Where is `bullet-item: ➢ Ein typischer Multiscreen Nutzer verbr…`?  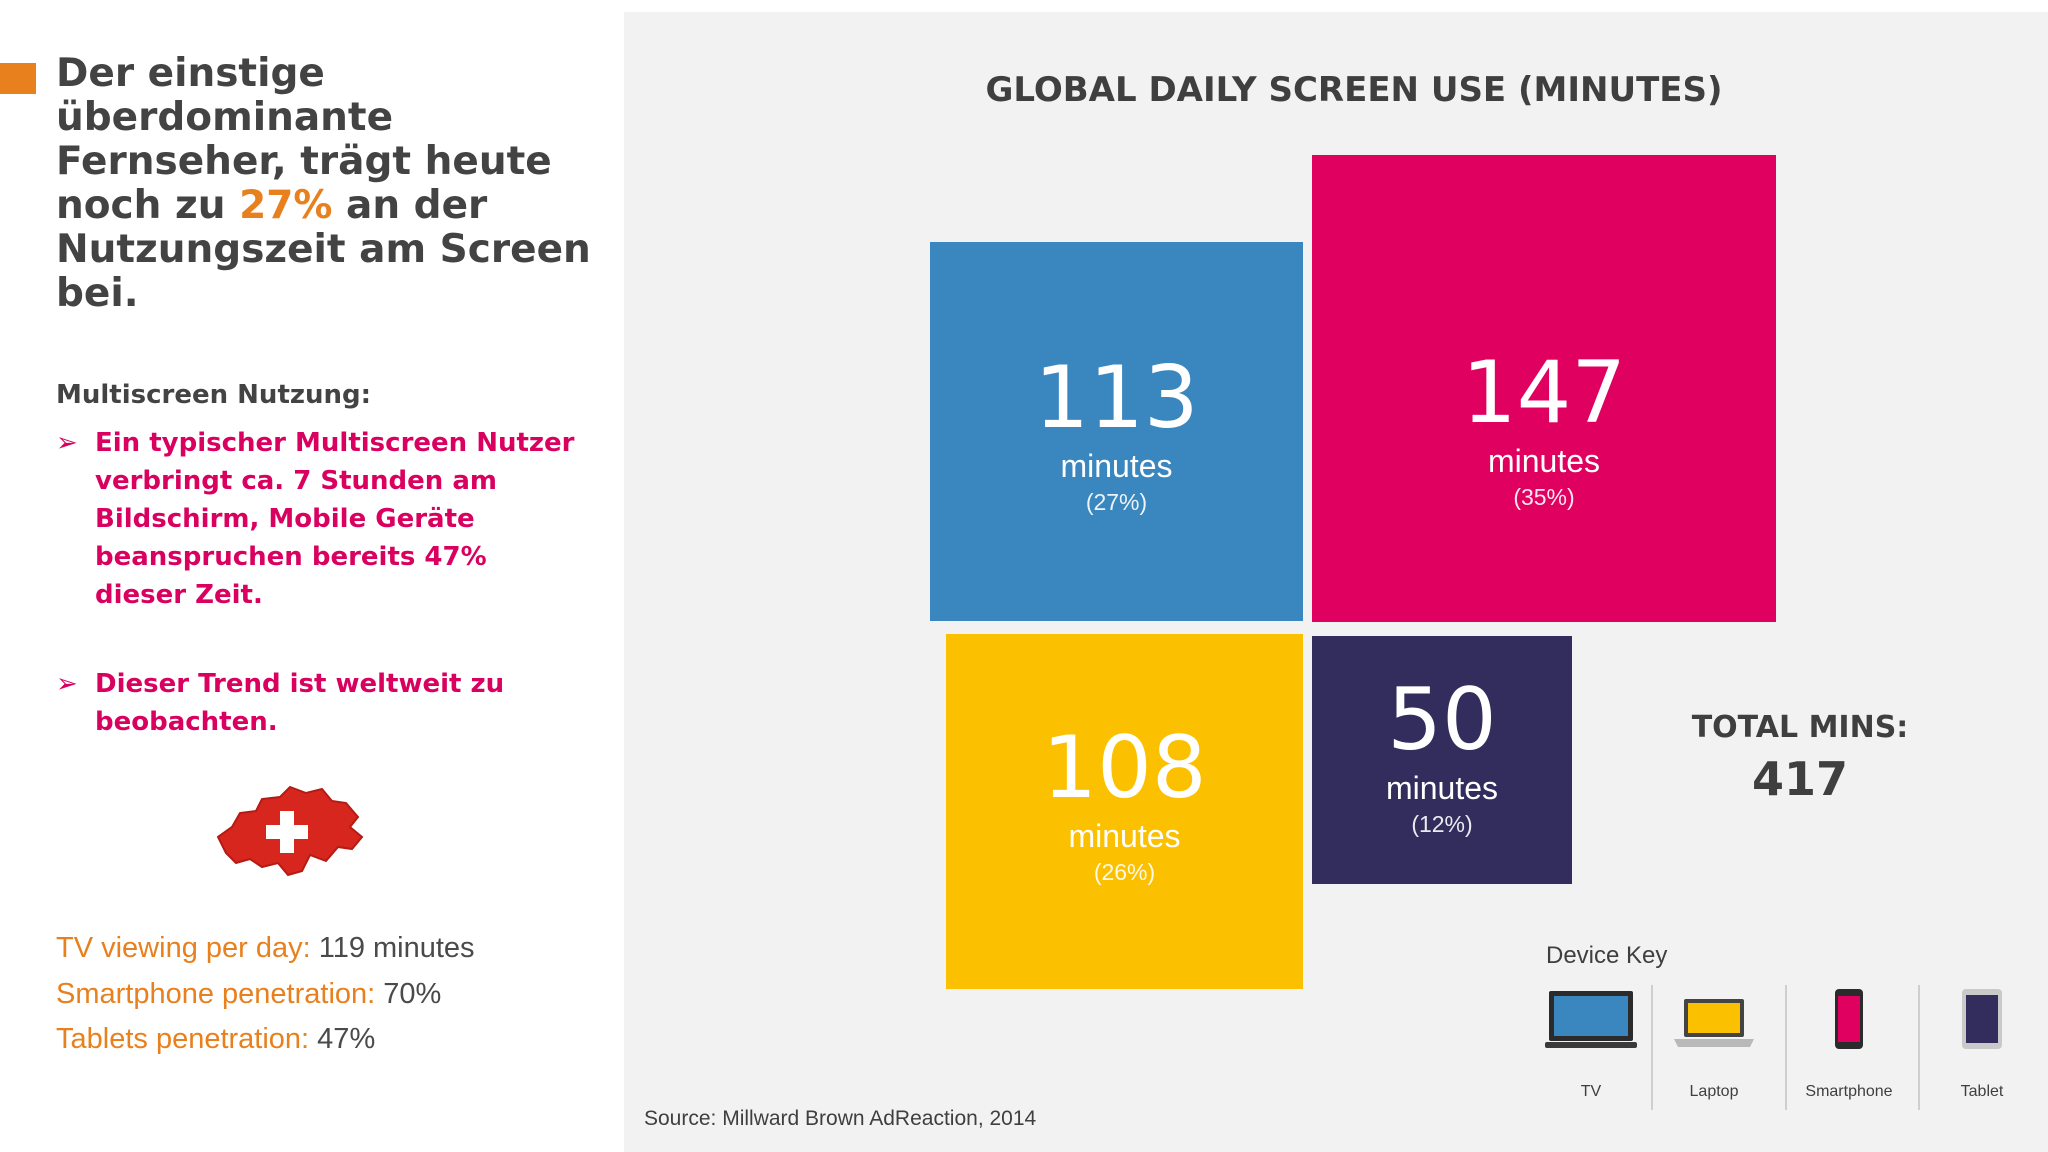 bullet-item: ➢ Ein typischer Multiscreen Nutzer verbr… is located at coordinates (316, 519).